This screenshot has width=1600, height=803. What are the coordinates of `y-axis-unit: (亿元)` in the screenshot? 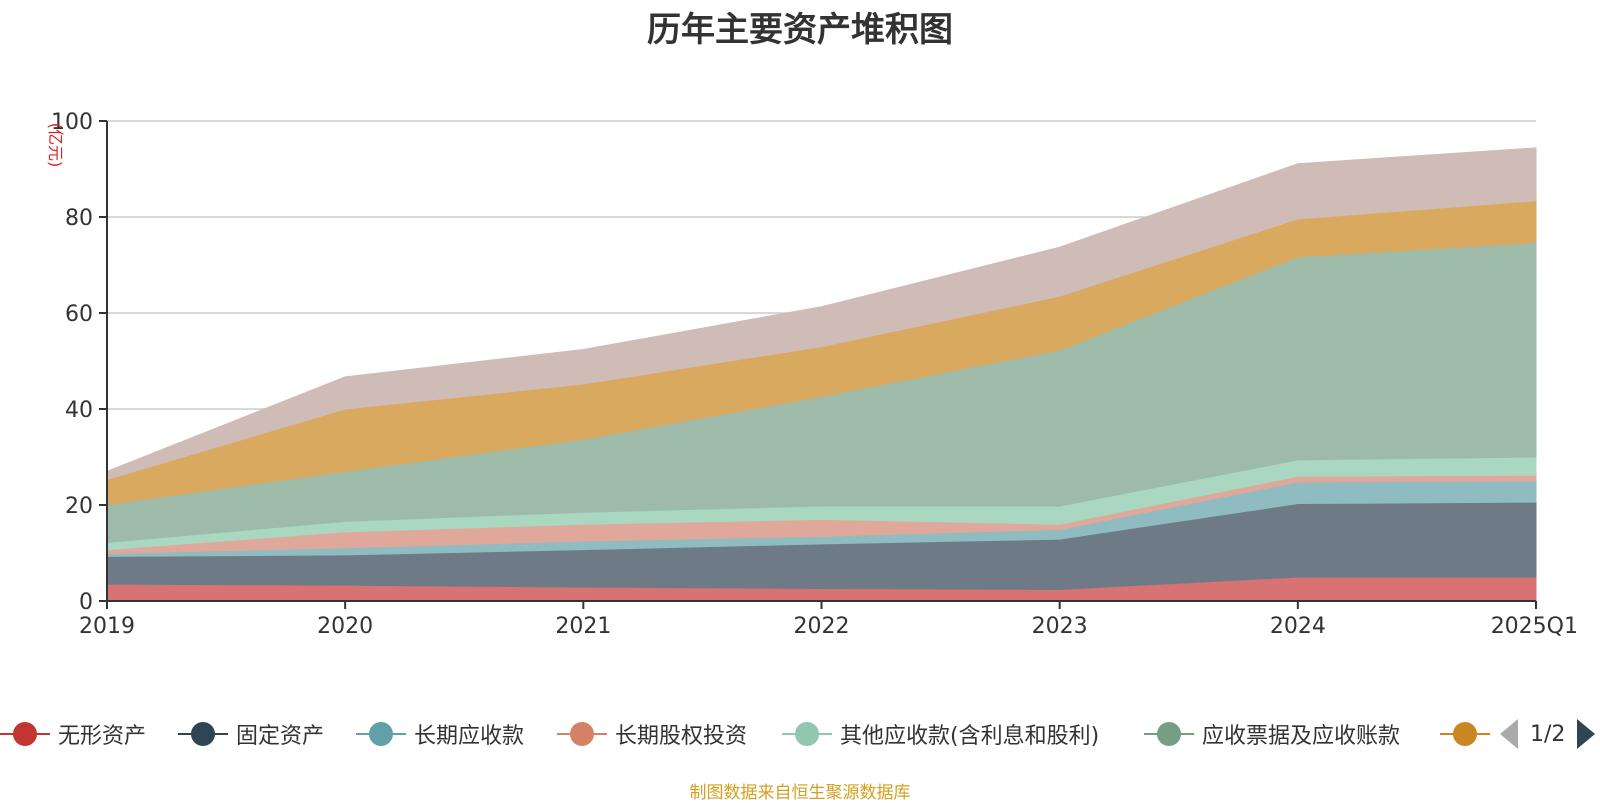 It's located at (55, 145).